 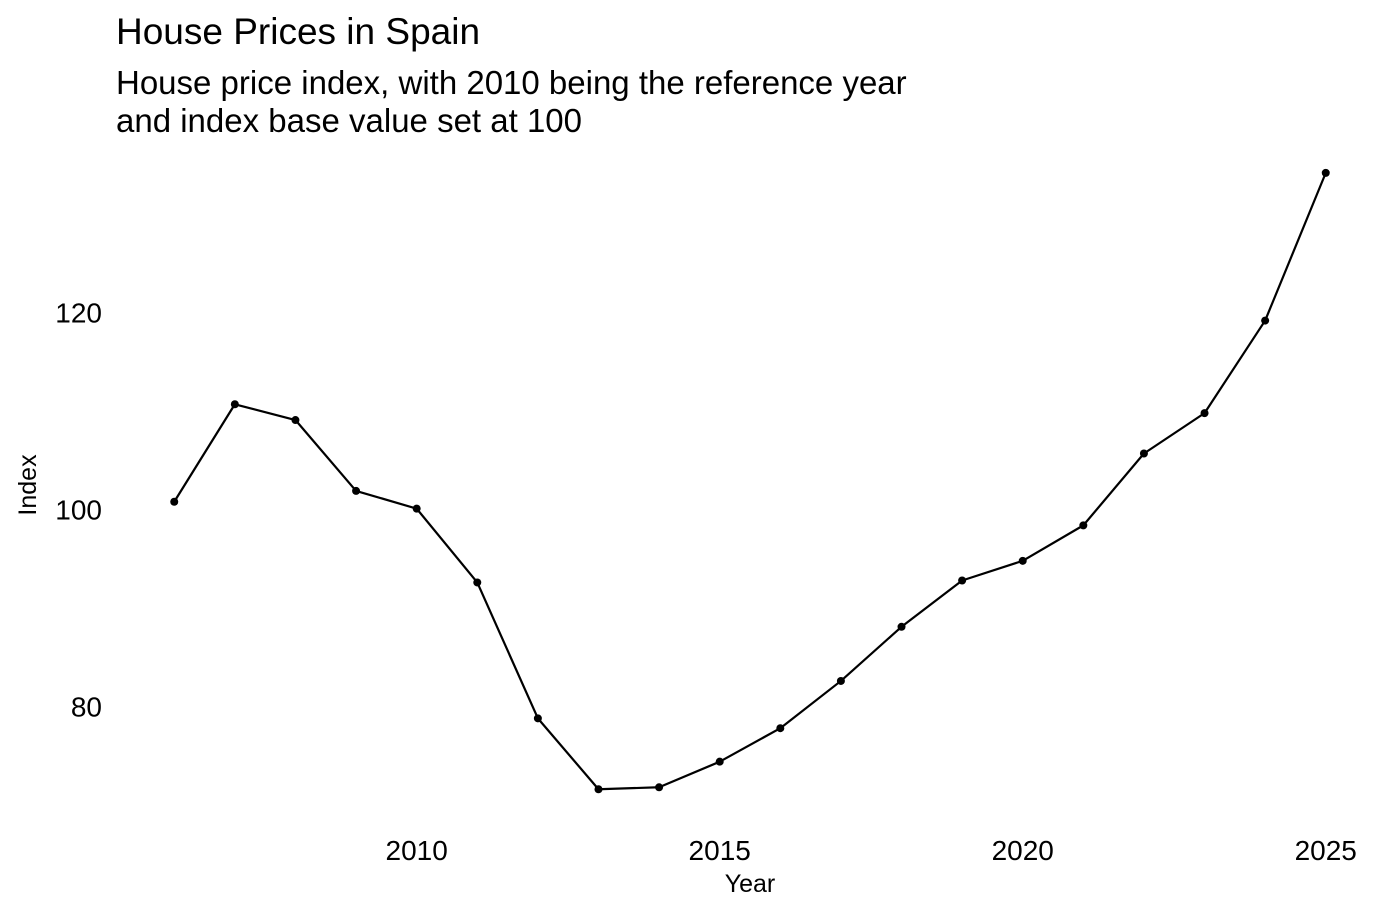 What do you see at coordinates (750, 884) in the screenshot?
I see `x-axis-label: Year` at bounding box center [750, 884].